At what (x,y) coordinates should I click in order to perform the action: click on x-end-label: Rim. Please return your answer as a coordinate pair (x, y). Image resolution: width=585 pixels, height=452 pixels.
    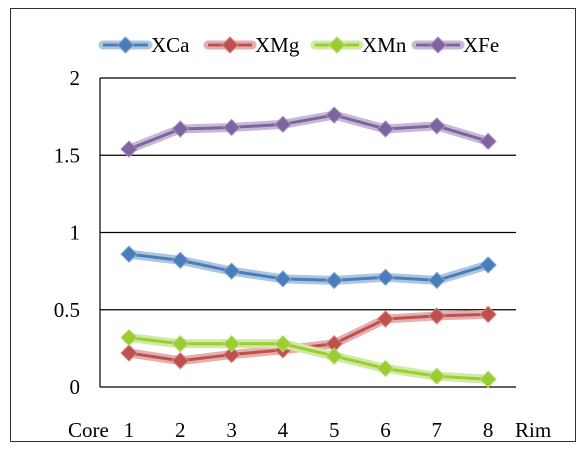
    Looking at the image, I should click on (533, 430).